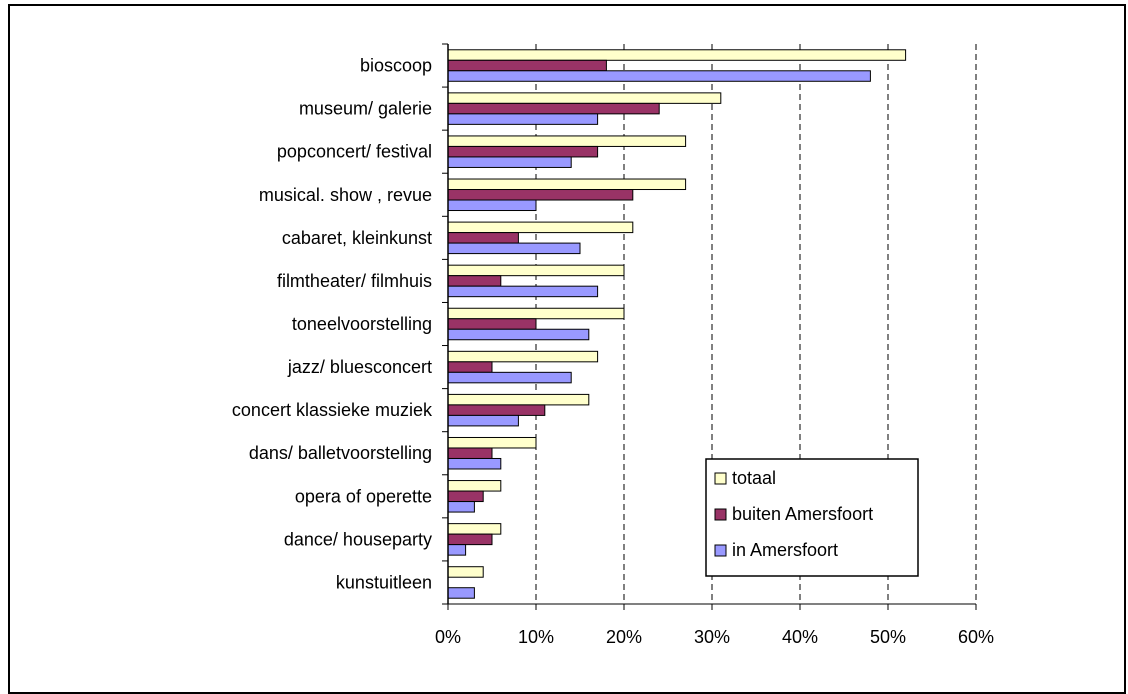  I want to click on legend-label: buiten Amersfoort, so click(802, 514).